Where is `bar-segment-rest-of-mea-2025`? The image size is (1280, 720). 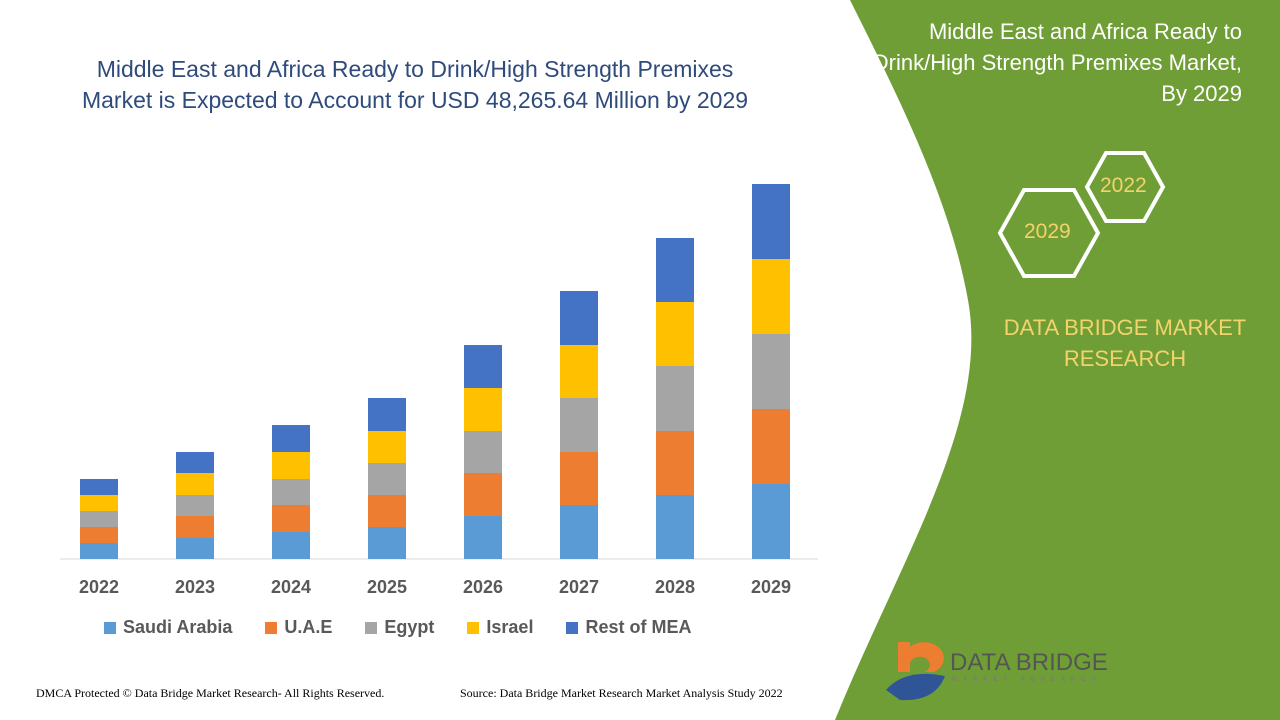
bar-segment-rest-of-mea-2025 is located at coordinates (387, 414).